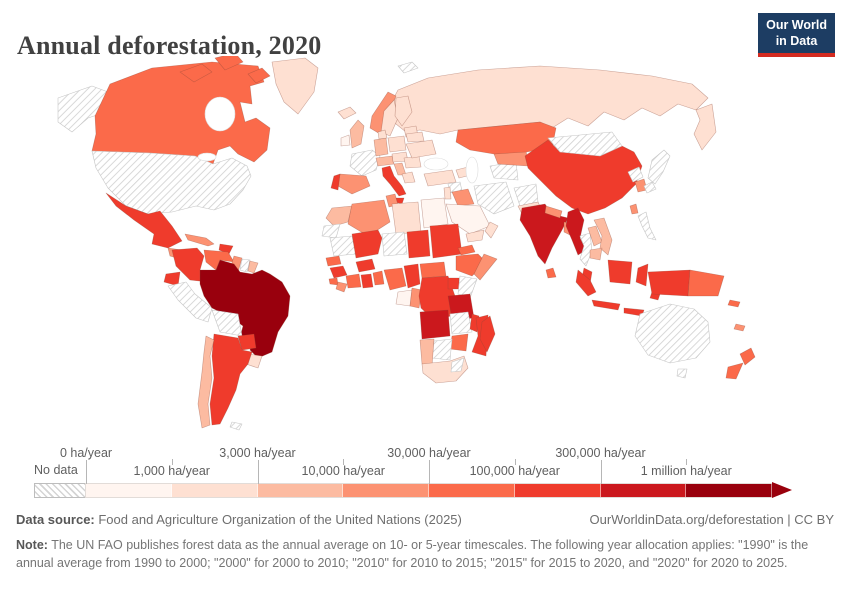  I want to click on country-ghana, so click(367, 281).